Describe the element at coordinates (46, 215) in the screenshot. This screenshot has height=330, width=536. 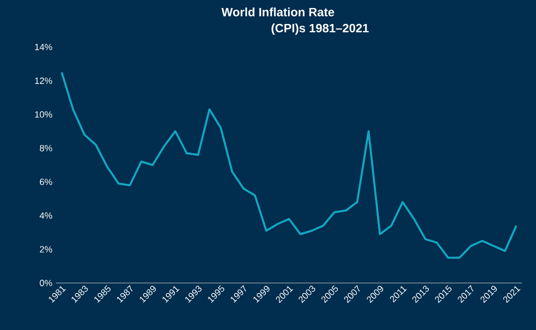
I see `y-tick-label: 4%` at that location.